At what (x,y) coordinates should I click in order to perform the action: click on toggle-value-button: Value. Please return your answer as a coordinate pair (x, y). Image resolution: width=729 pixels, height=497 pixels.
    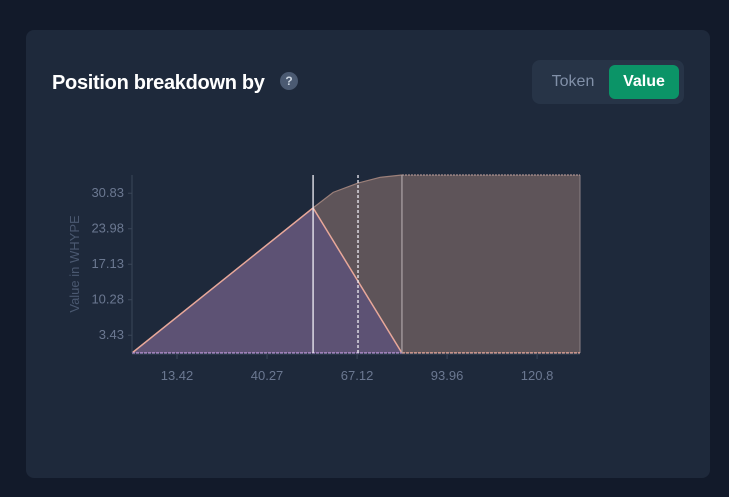
    Looking at the image, I should click on (644, 82).